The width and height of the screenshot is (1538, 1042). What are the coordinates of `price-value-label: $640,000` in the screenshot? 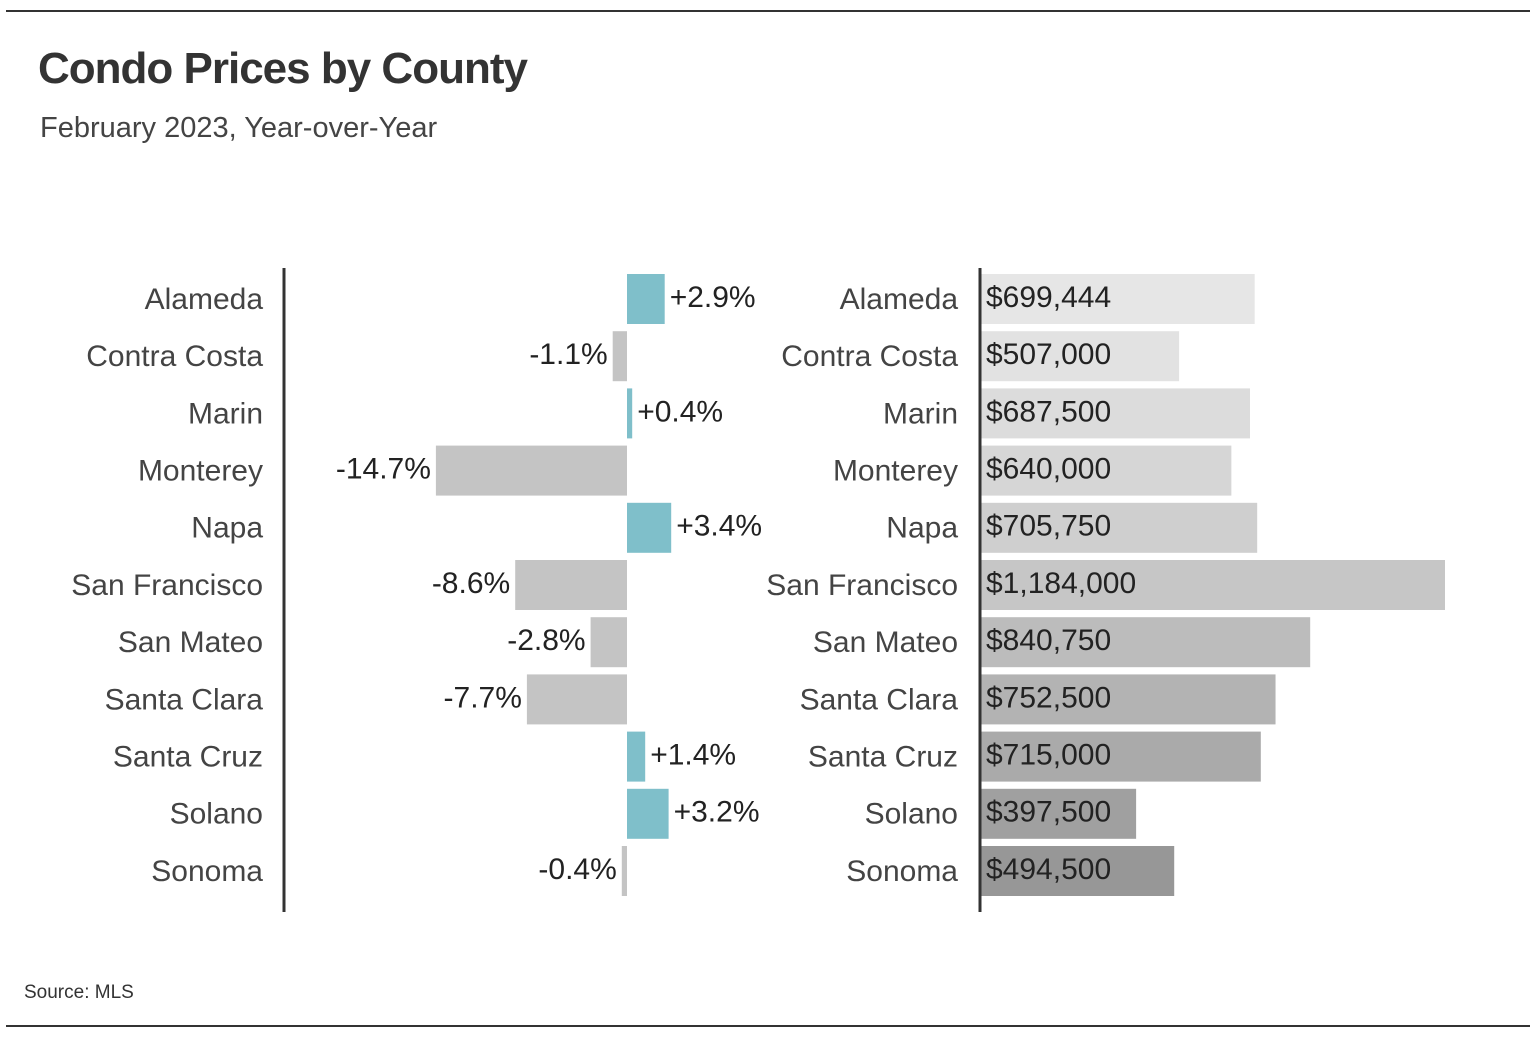 It's located at (1048, 469).